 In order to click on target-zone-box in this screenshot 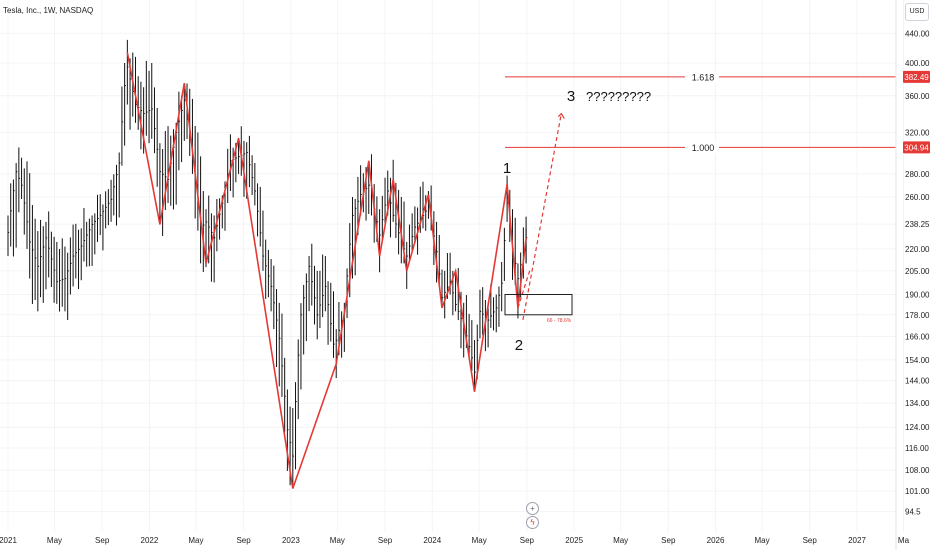, I will do `click(538, 304)`.